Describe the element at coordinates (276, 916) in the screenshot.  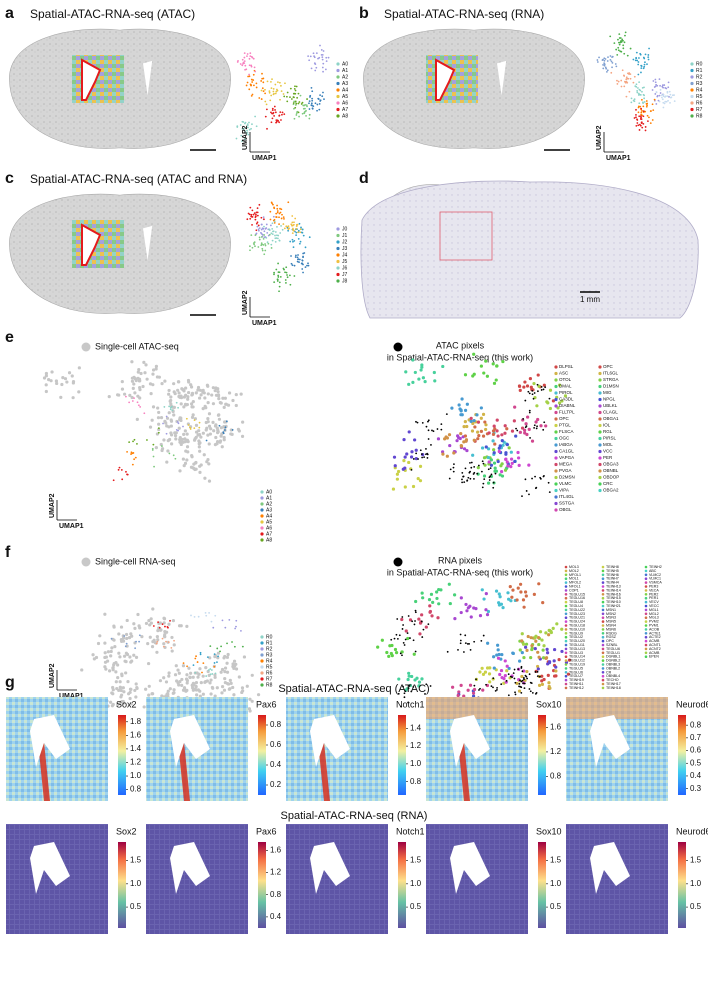
I see `colorbar-tick-label: 0.4` at that location.